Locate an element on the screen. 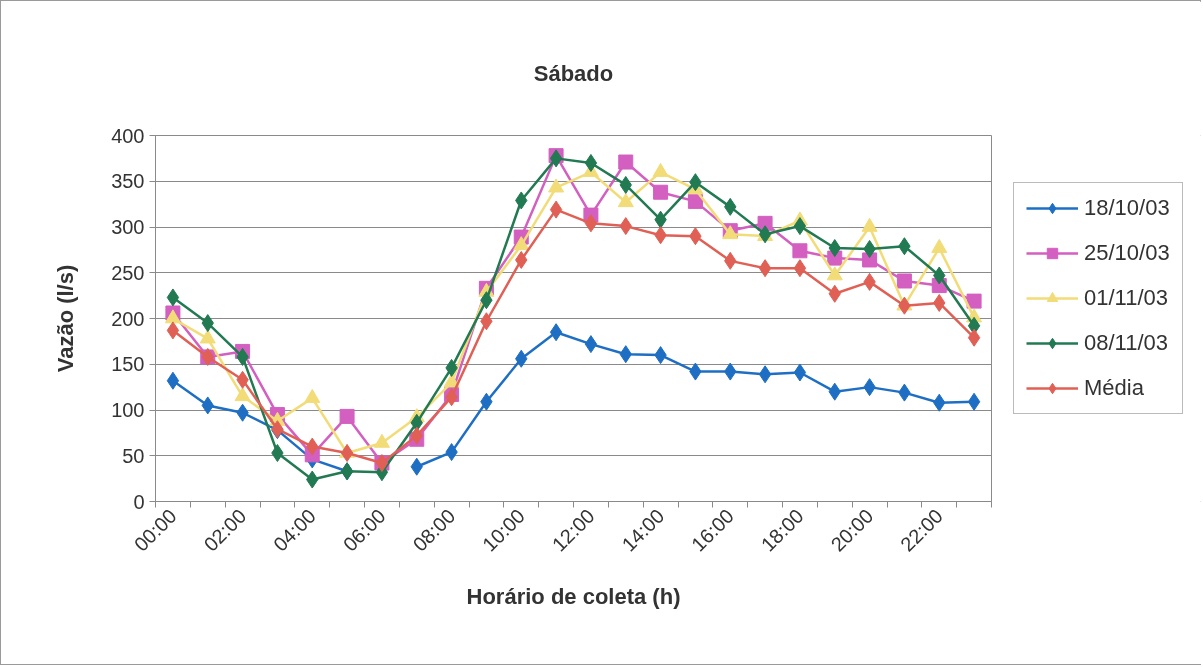  y-tick-label: 350 is located at coordinates (128, 181).